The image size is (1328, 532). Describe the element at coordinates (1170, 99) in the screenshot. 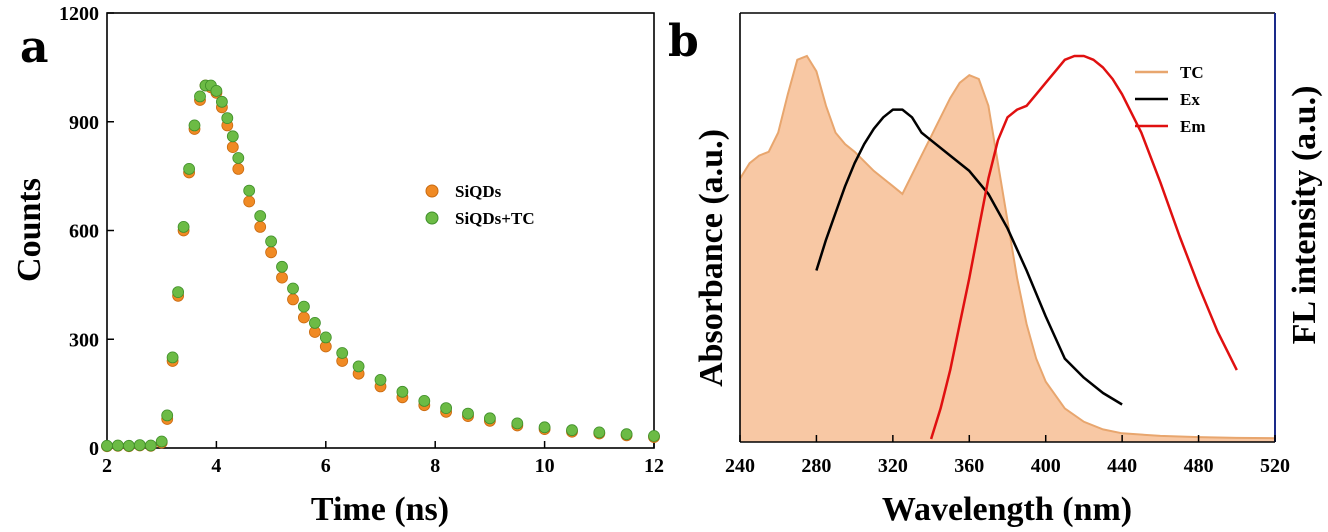

I see `panel-b-legend: TC Ex Em` at that location.